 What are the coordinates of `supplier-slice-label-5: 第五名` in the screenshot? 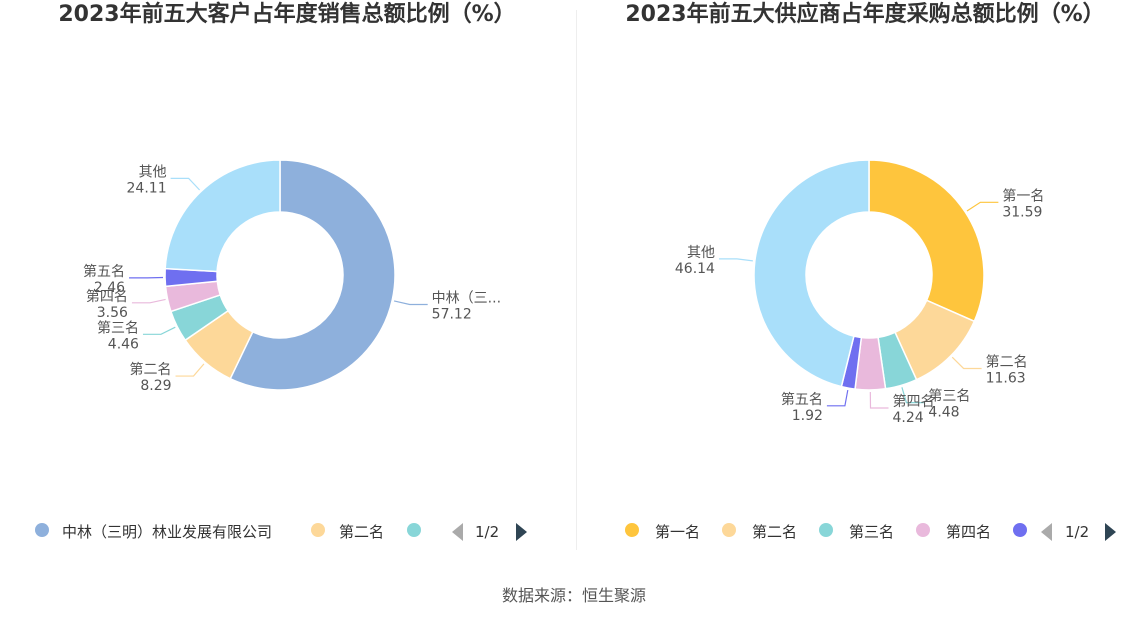 It's located at (802, 399).